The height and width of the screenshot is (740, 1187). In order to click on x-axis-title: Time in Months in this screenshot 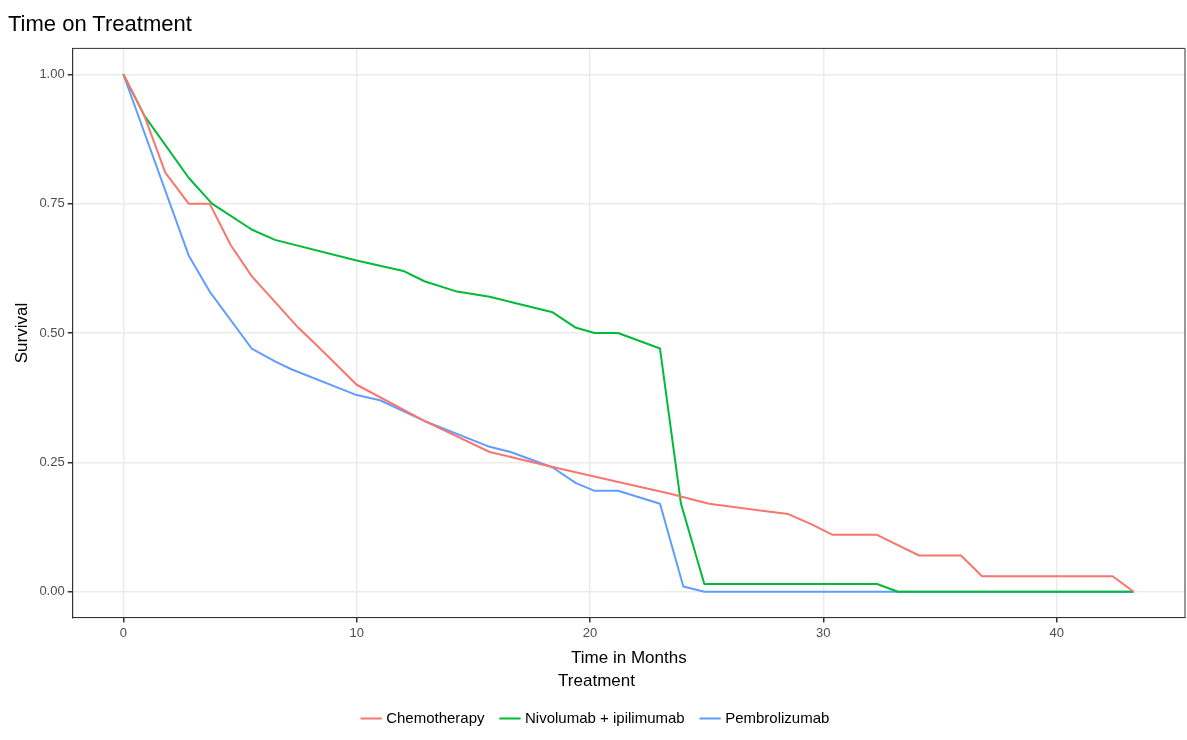, I will do `click(629, 658)`.